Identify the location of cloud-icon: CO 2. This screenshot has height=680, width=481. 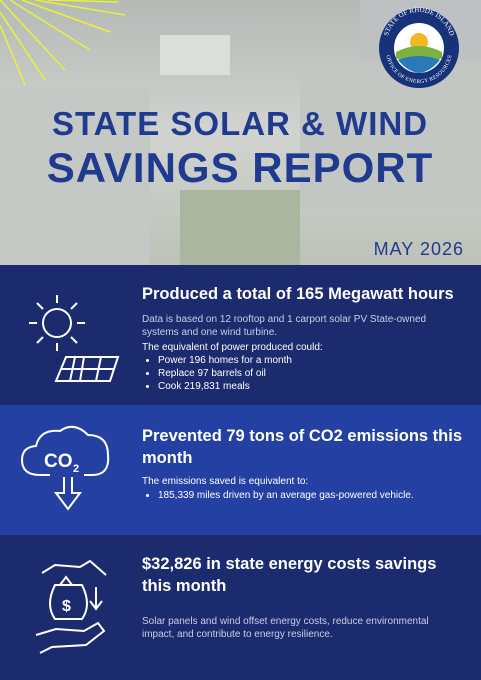
(65, 468).